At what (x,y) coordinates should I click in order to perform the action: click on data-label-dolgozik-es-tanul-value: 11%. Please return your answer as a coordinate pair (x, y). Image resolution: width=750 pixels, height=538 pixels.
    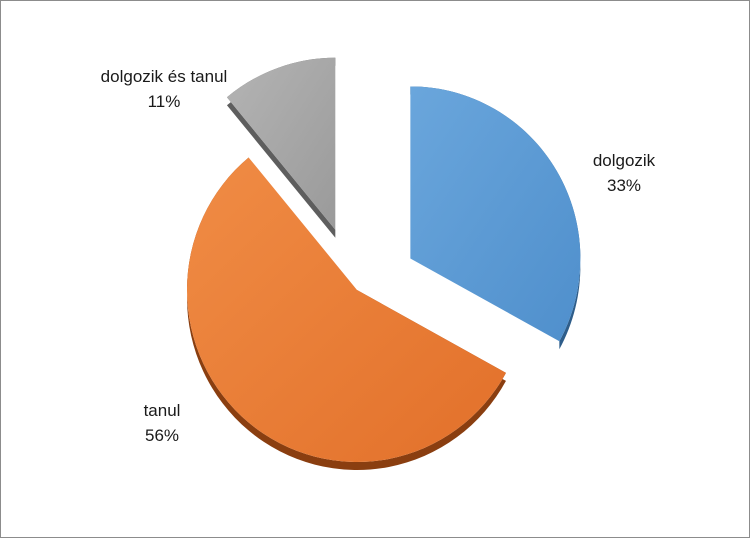
    Looking at the image, I should click on (164, 101).